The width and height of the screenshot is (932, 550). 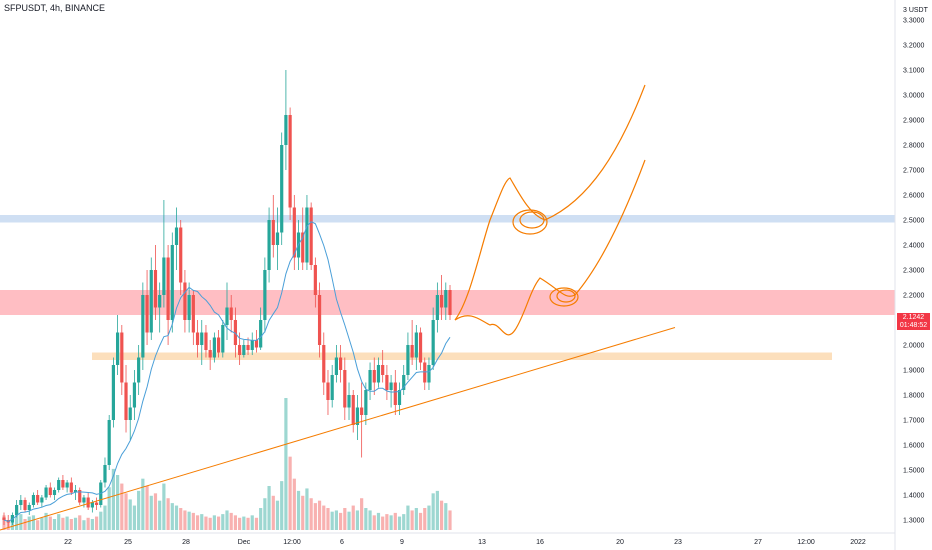 I want to click on symbol-title: SFPUSDT, 4h, BINANCE, so click(x=55, y=8).